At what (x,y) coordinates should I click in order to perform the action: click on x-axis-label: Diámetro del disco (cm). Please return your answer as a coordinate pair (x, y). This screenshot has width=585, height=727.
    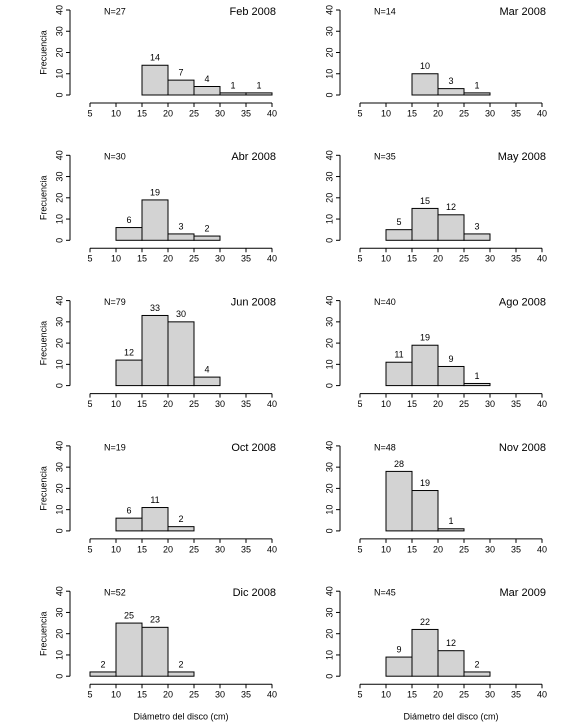
    Looking at the image, I should click on (180, 717).